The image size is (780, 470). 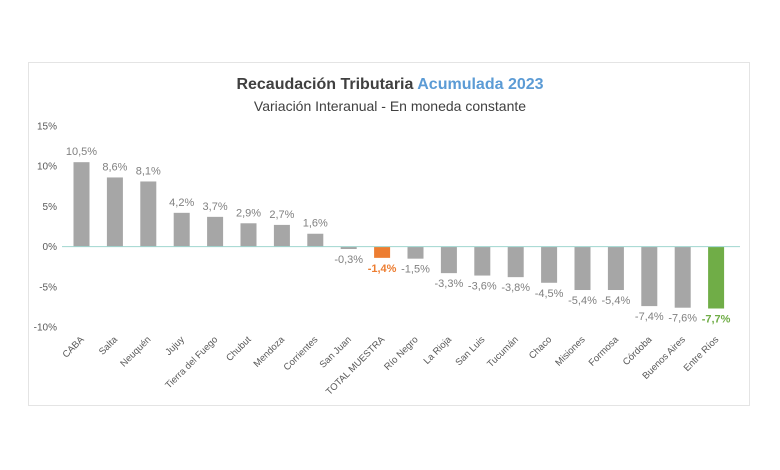 What do you see at coordinates (549, 294) in the screenshot?
I see `data-label: -4,5%` at bounding box center [549, 294].